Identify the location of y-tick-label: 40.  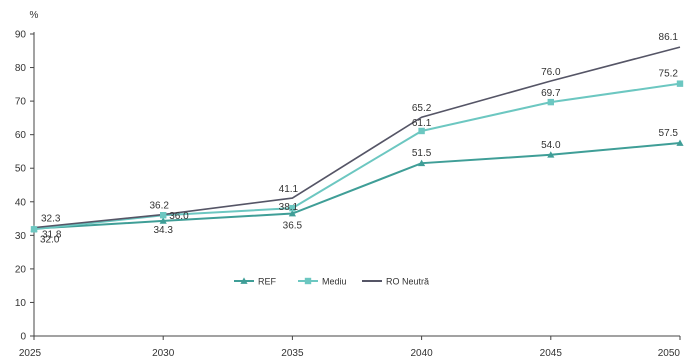
(21, 202).